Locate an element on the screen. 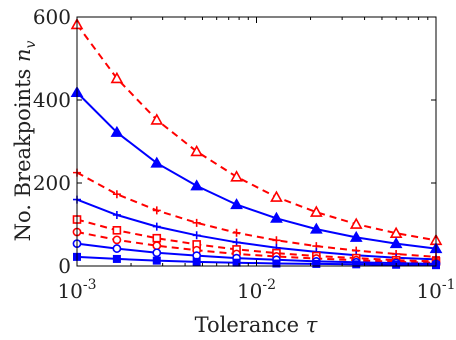 Image resolution: width=456 pixels, height=340 pixels. y-tick-label-3: 600 is located at coordinates (52, 17).